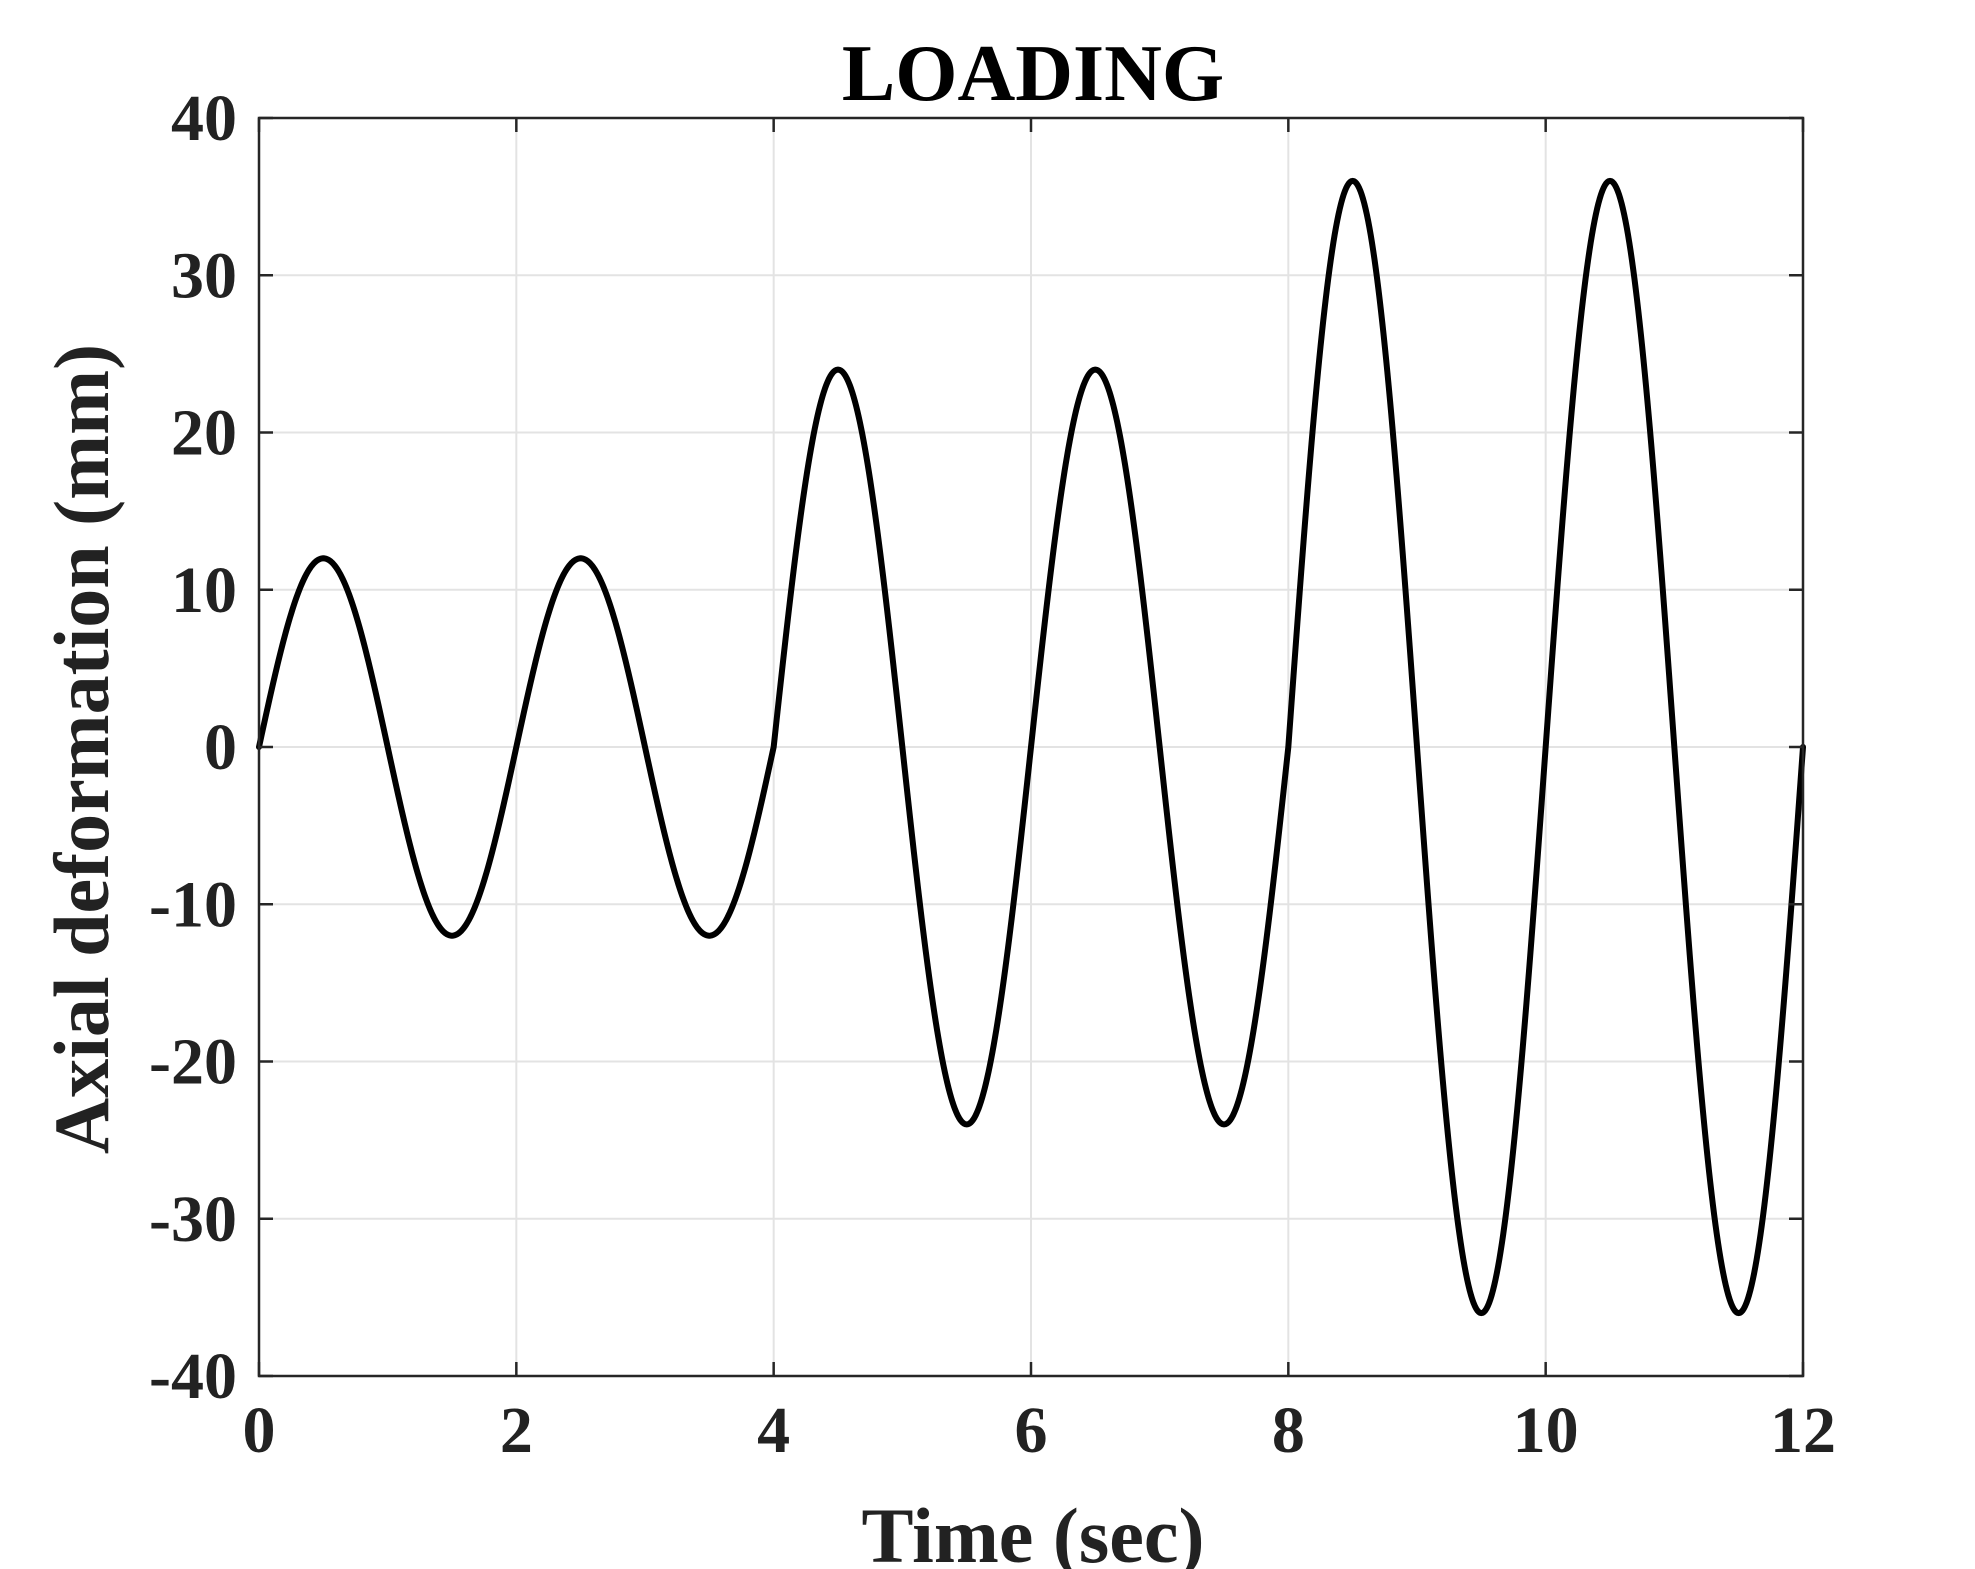 The width and height of the screenshot is (1975, 1569). Describe the element at coordinates (204, 118) in the screenshot. I see `y-tick-label: 40` at that location.